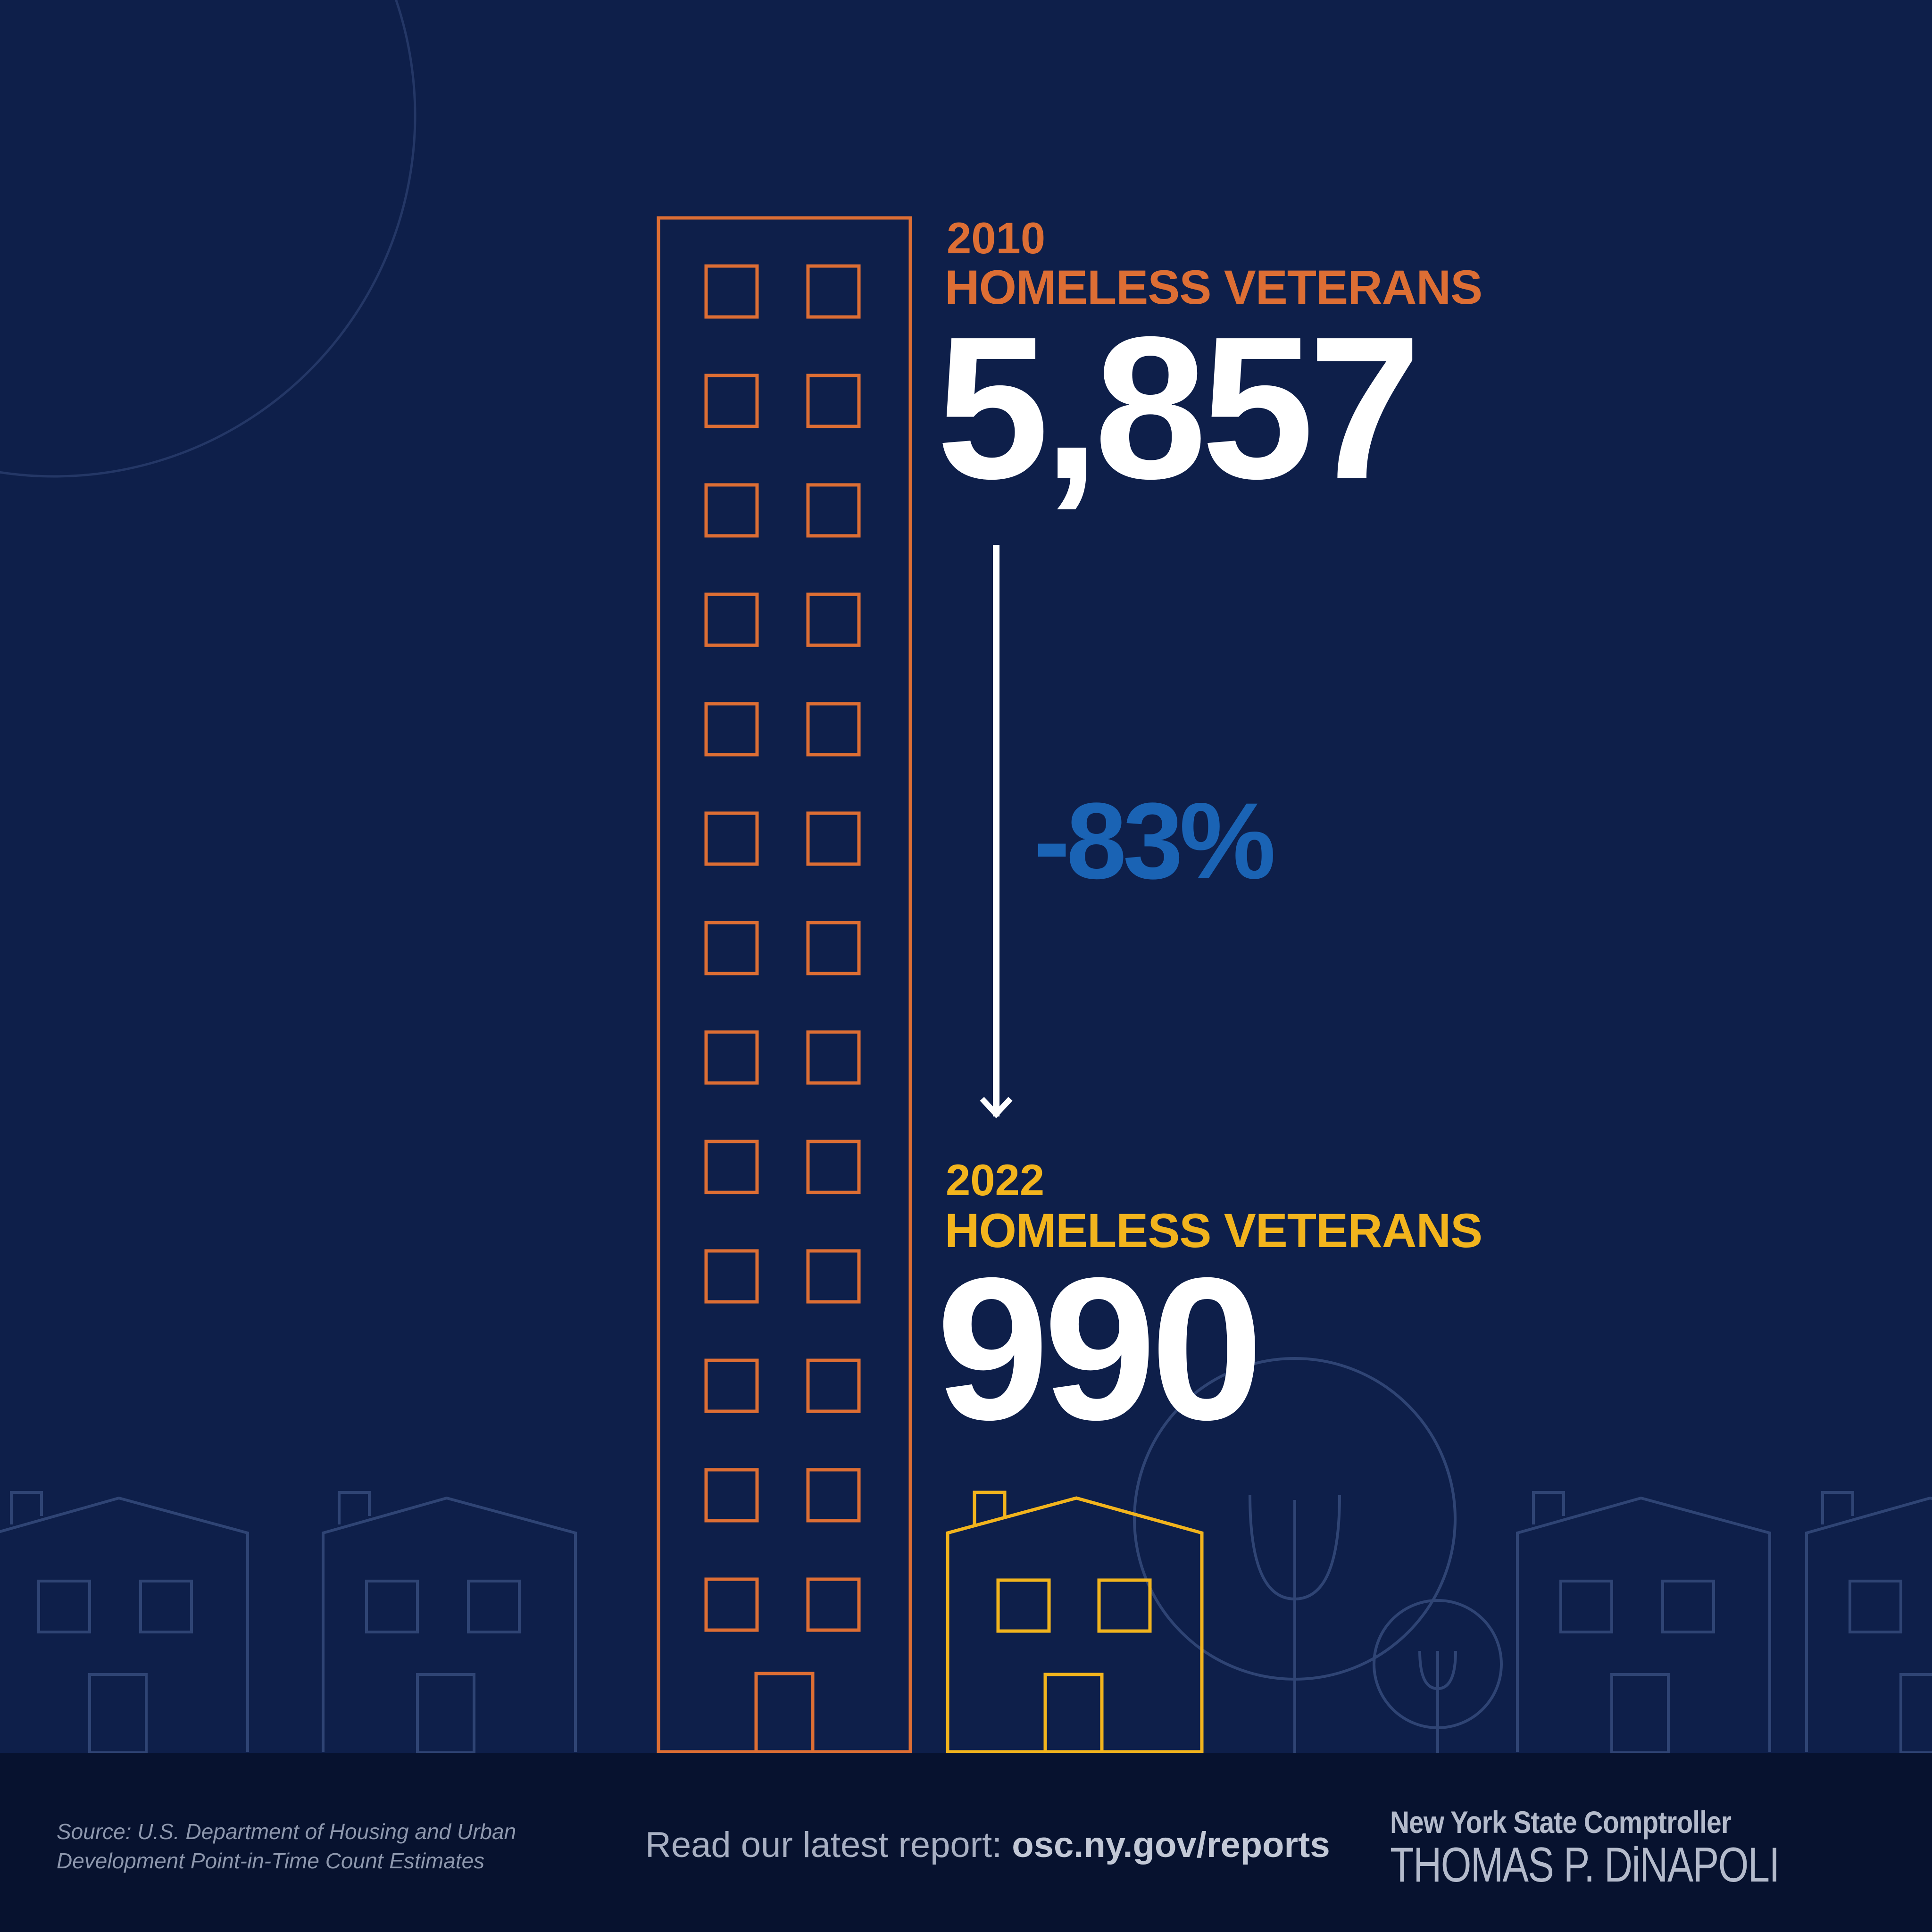 This screenshot has height=1932, width=1932. Describe the element at coordinates (1179, 408) in the screenshot. I see `value-2010: 5,857` at that location.